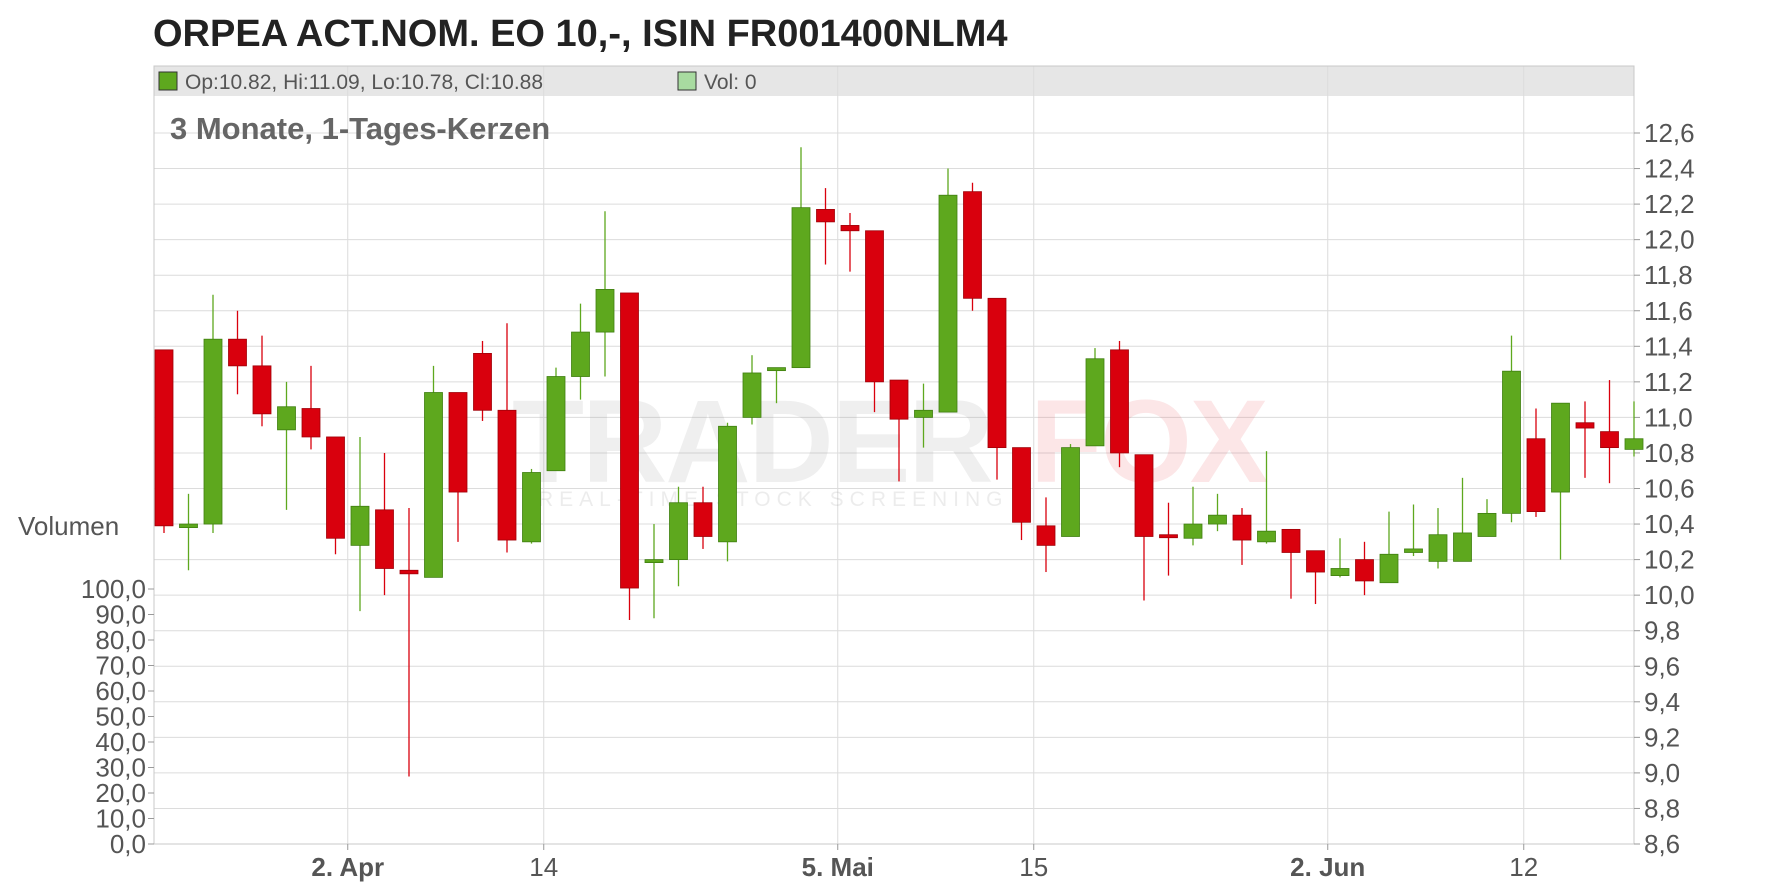  What do you see at coordinates (1669, 204) in the screenshot?
I see `price-tick-label: 12,2` at bounding box center [1669, 204].